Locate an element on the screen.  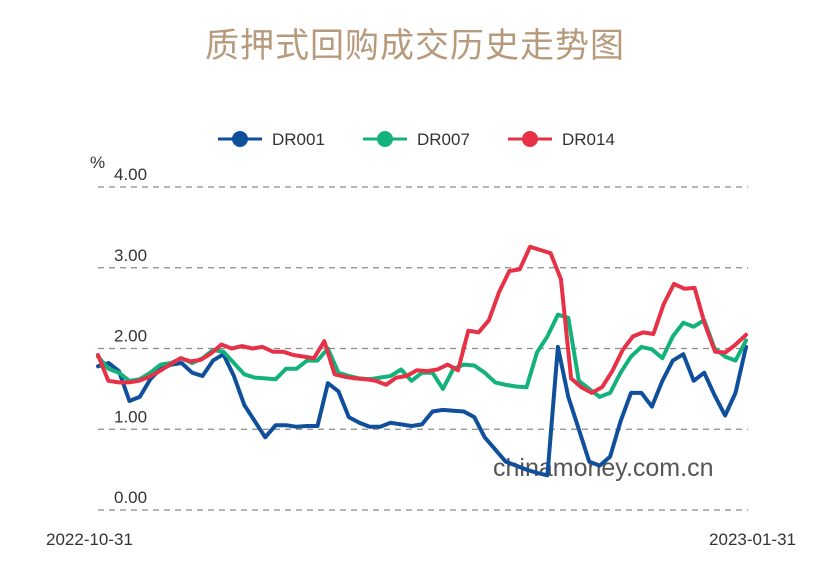
x-tick-label: 2023-01-31 is located at coordinates (752, 539).